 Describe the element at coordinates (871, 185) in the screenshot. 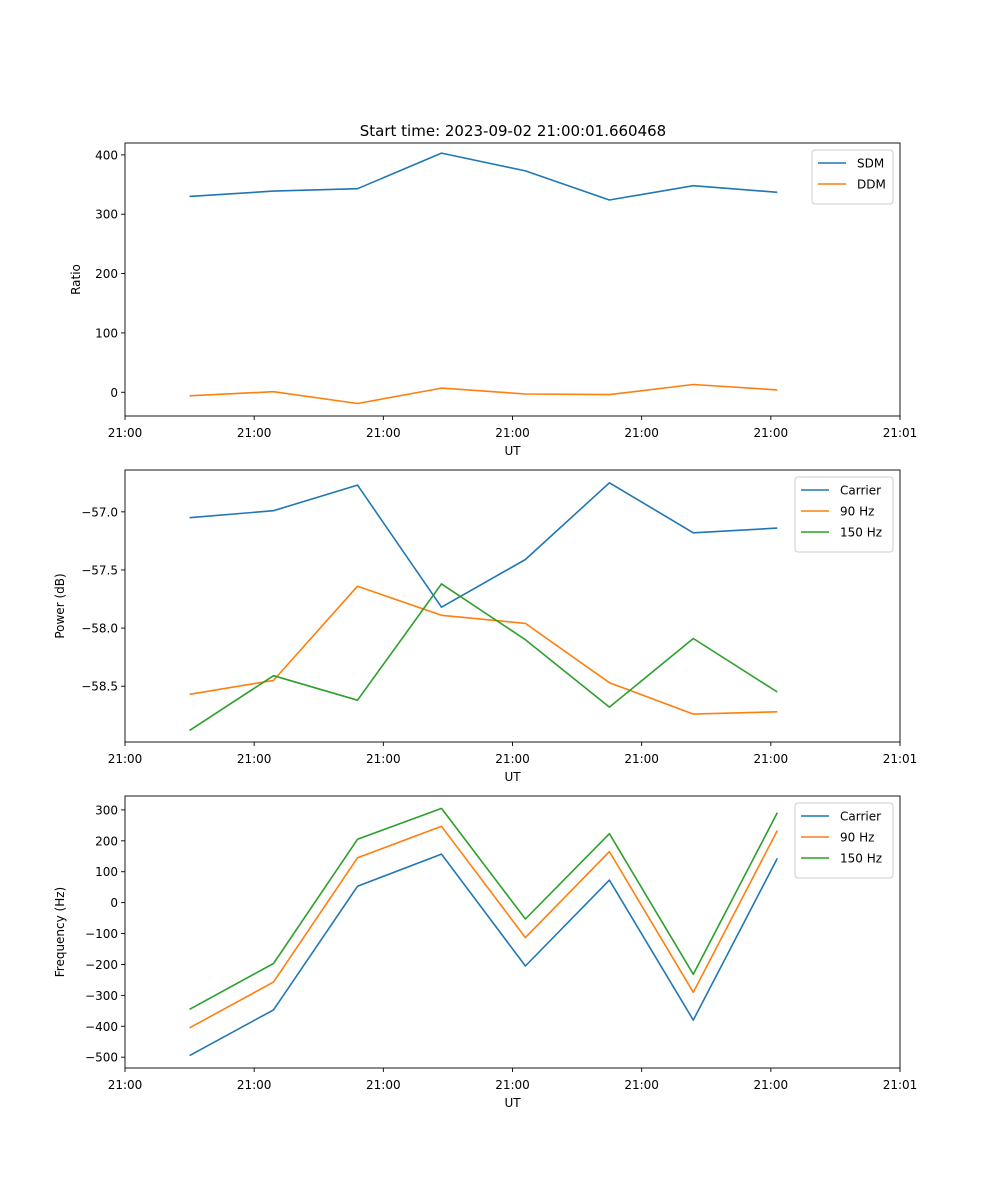

I see `legend-label: DDM` at that location.